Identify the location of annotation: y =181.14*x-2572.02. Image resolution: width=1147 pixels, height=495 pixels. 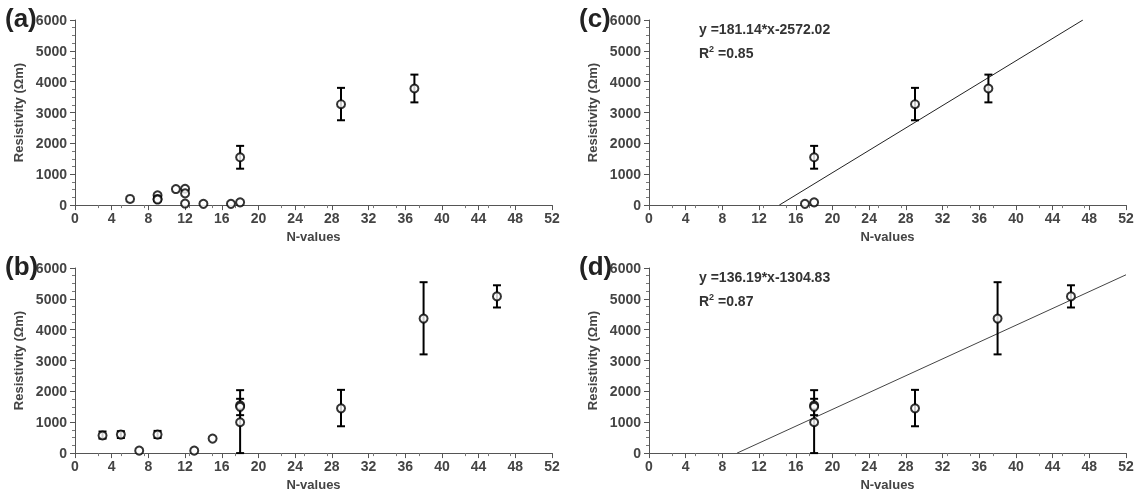
(764, 29).